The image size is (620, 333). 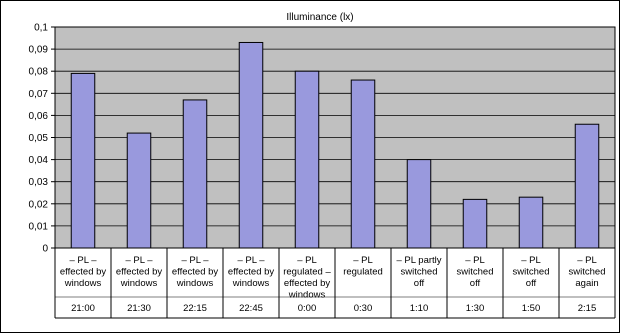 What do you see at coordinates (586, 283) in the screenshot?
I see `category-label: again` at bounding box center [586, 283].